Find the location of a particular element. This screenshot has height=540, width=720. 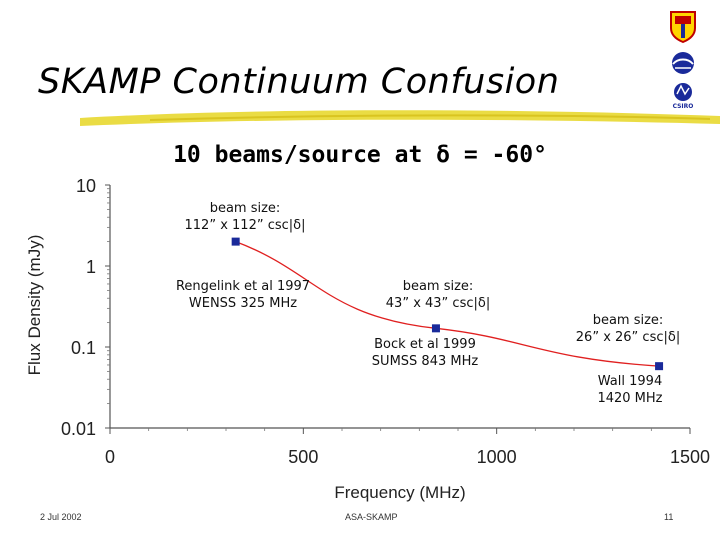

beam-size-label-sumss: beam size: 43” x 43” csc|δ| is located at coordinates (438, 295).